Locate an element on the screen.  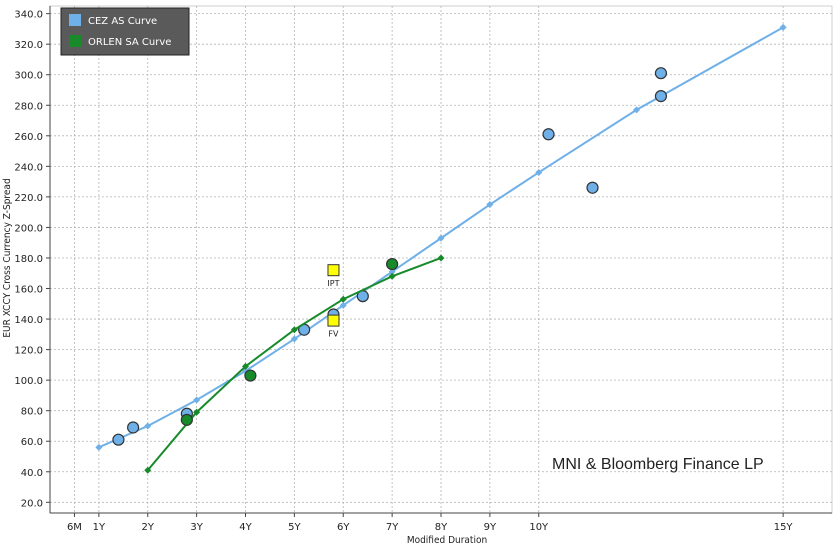
y-tick-label: 20.0 is located at coordinates (32, 503).